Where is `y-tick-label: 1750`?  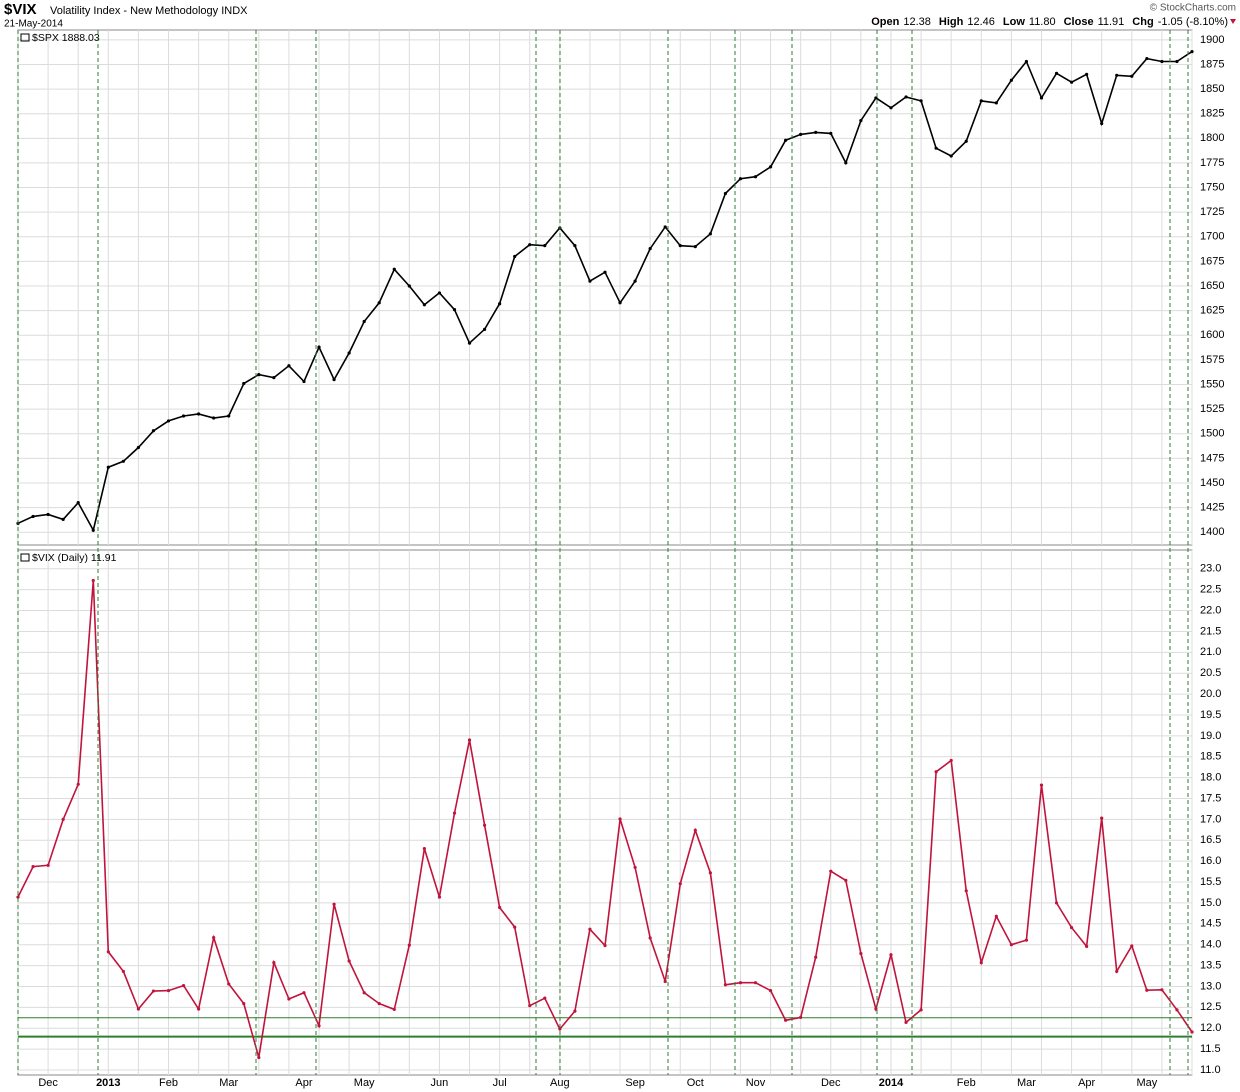 y-tick-label: 1750 is located at coordinates (1212, 187).